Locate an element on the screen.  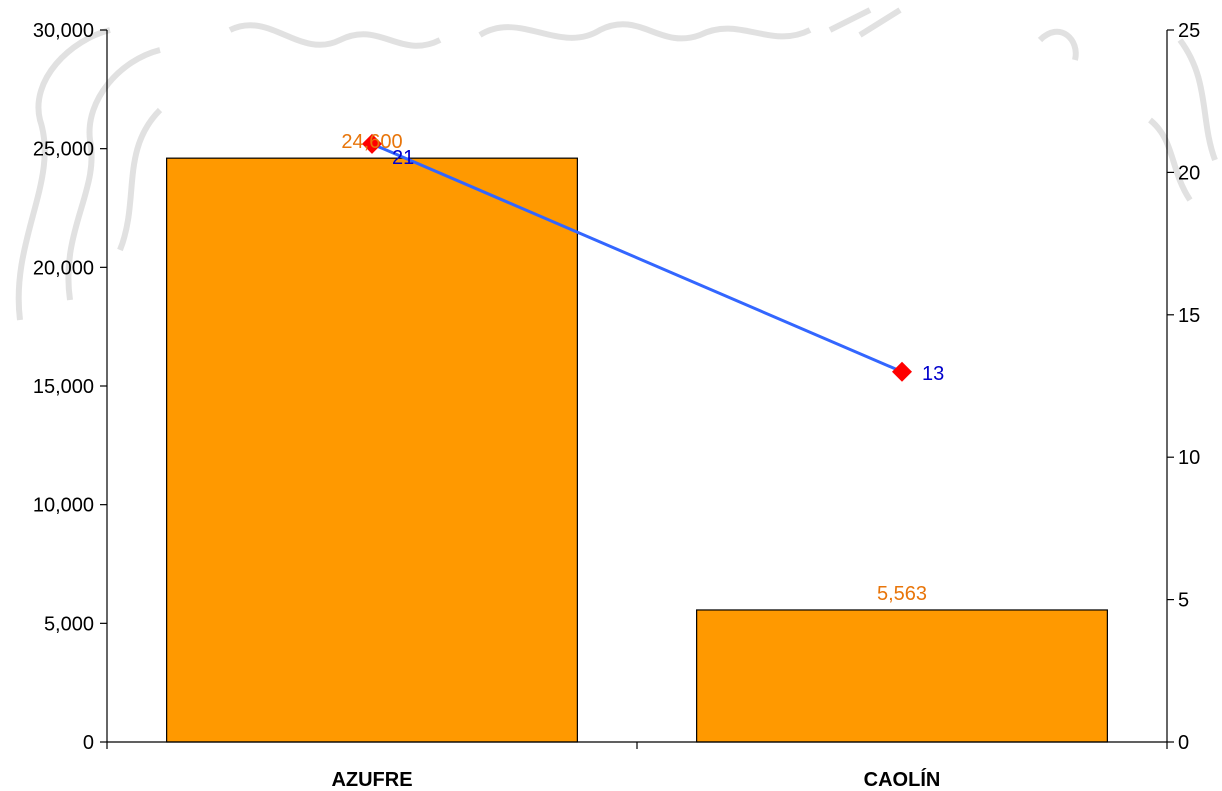
left-tick-label: 25,000 is located at coordinates (63, 150).